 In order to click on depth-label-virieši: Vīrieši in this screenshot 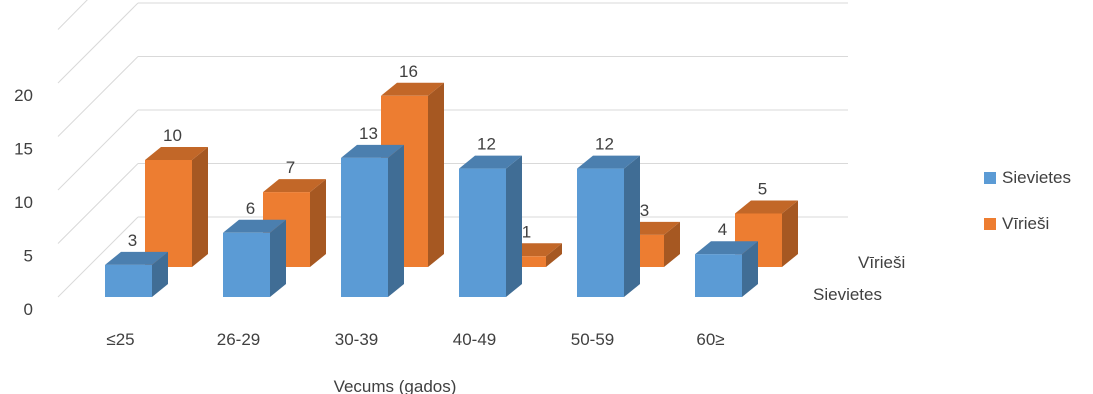, I will do `click(881, 262)`.